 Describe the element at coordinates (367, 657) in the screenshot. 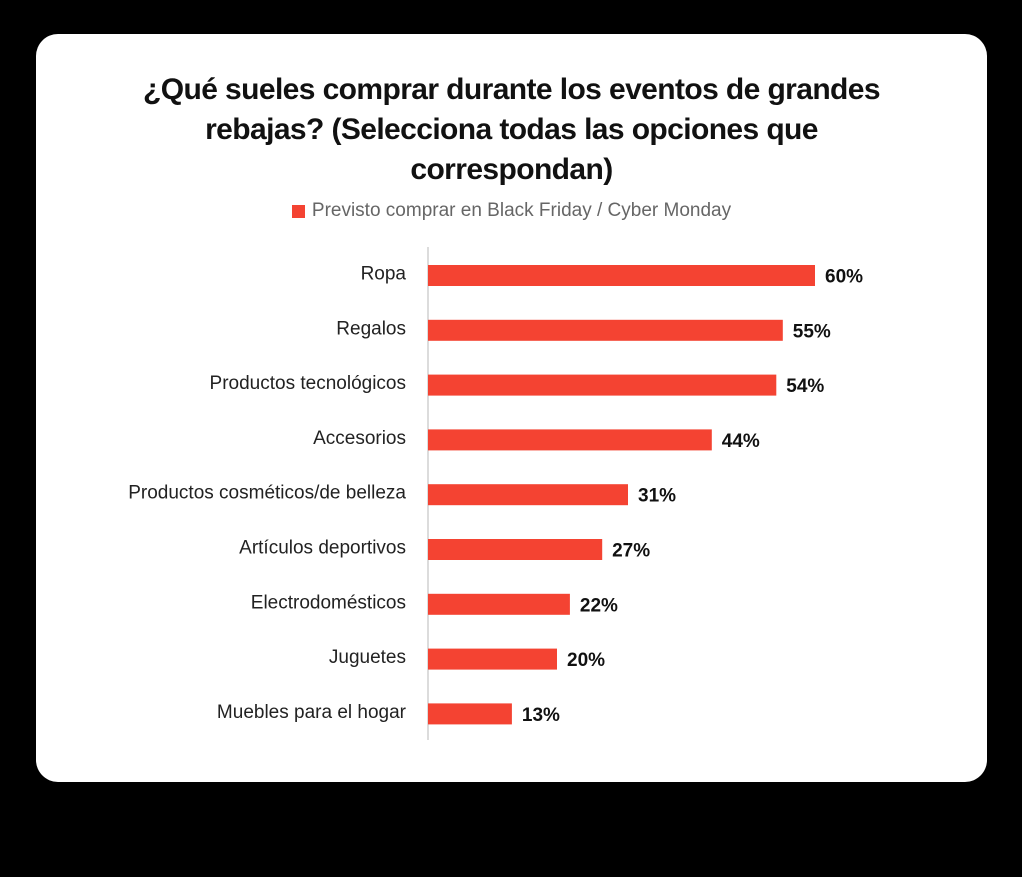

I see `category-label: Juguetes` at that location.